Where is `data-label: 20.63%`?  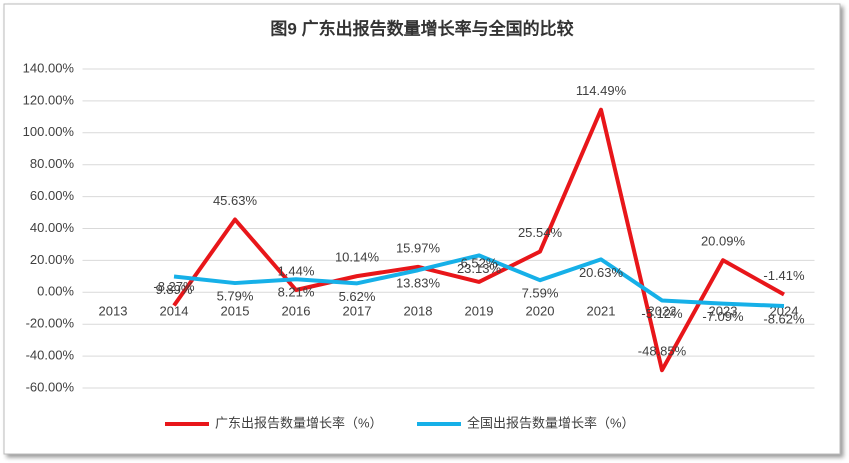 data-label: 20.63% is located at coordinates (601, 272).